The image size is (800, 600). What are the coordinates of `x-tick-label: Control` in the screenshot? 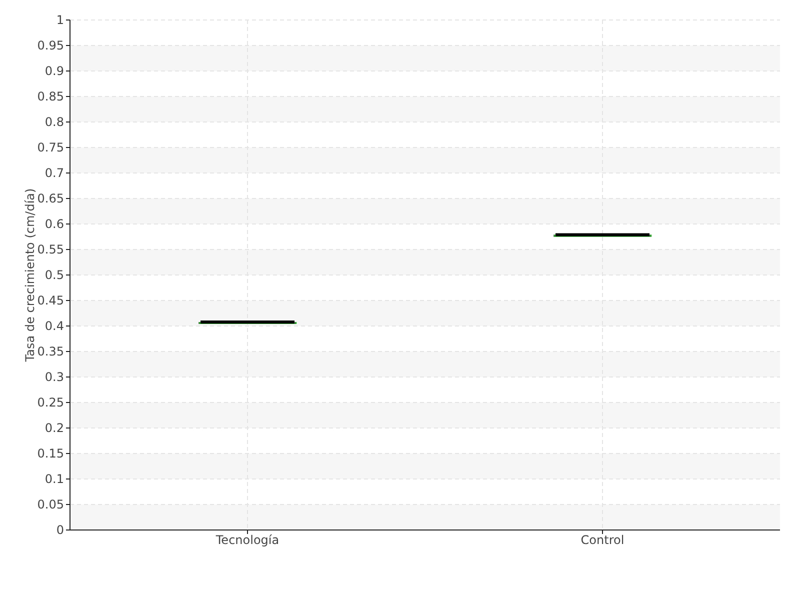 It's located at (602, 540).